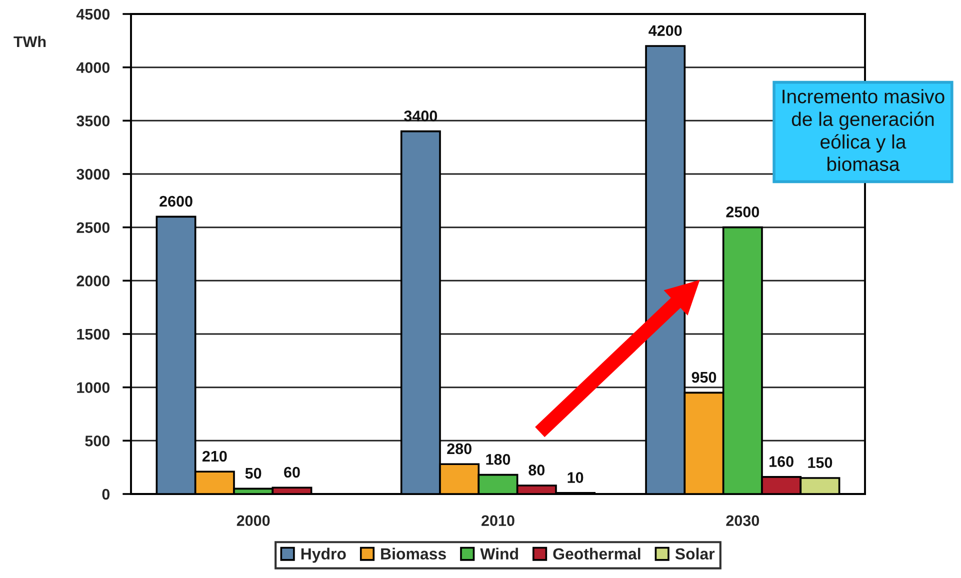 The height and width of the screenshot is (578, 961). Describe the element at coordinates (93, 14) in the screenshot. I see `y-tick-label: 4500` at that location.